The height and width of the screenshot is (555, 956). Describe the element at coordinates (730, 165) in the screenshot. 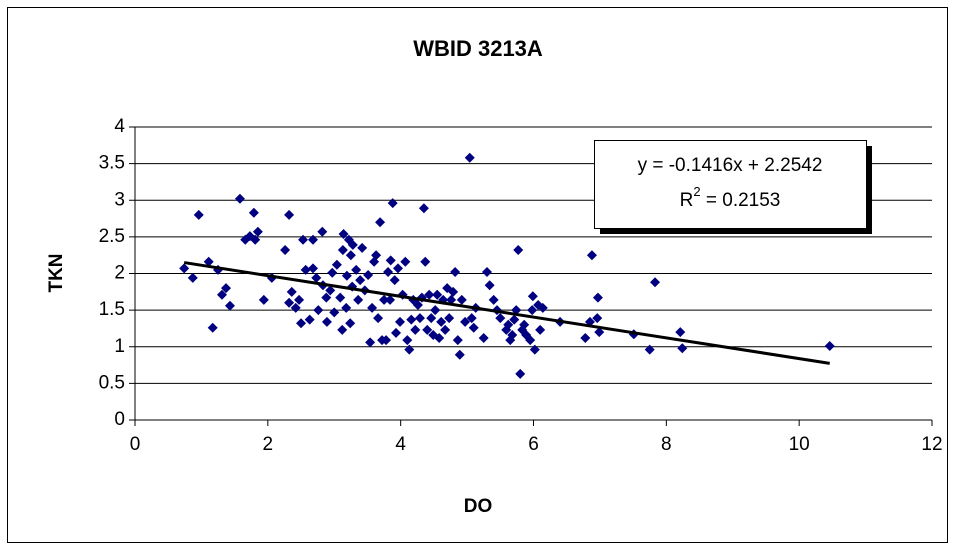

I see `equation-text: y = -0.1416x + 2.2542` at that location.